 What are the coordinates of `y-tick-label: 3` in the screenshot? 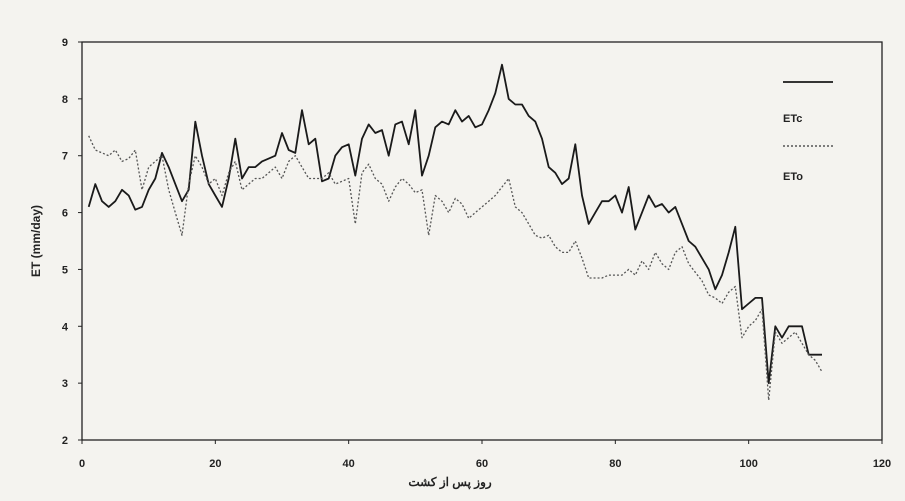 It's located at (65, 384).